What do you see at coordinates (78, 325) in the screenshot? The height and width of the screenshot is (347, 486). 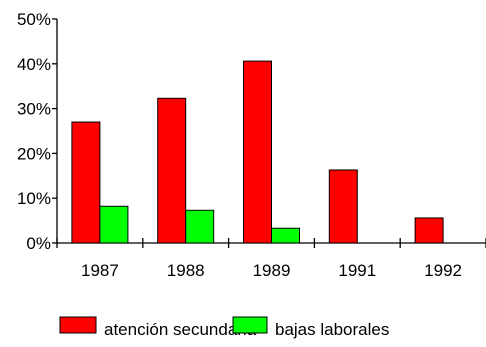 I see `legend-swatch-atencion-secundaria` at bounding box center [78, 325].